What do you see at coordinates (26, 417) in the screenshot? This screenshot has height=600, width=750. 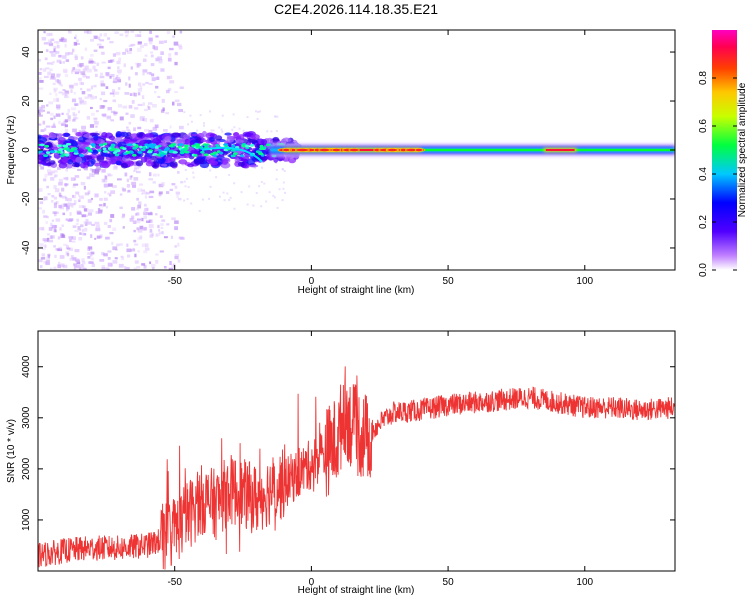 I see `snr-y-tick-label: 3000` at bounding box center [26, 417].